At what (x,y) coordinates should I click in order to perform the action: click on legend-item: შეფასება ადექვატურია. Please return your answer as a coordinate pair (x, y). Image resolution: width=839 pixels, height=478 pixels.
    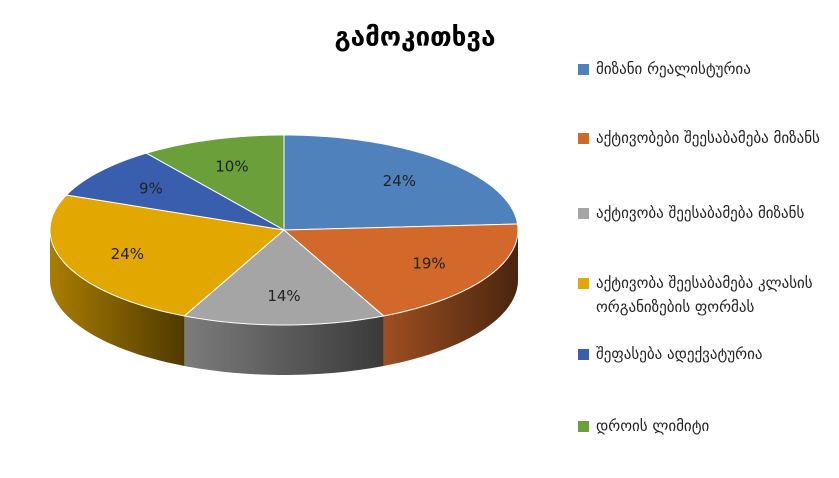
    Looking at the image, I should click on (708, 354).